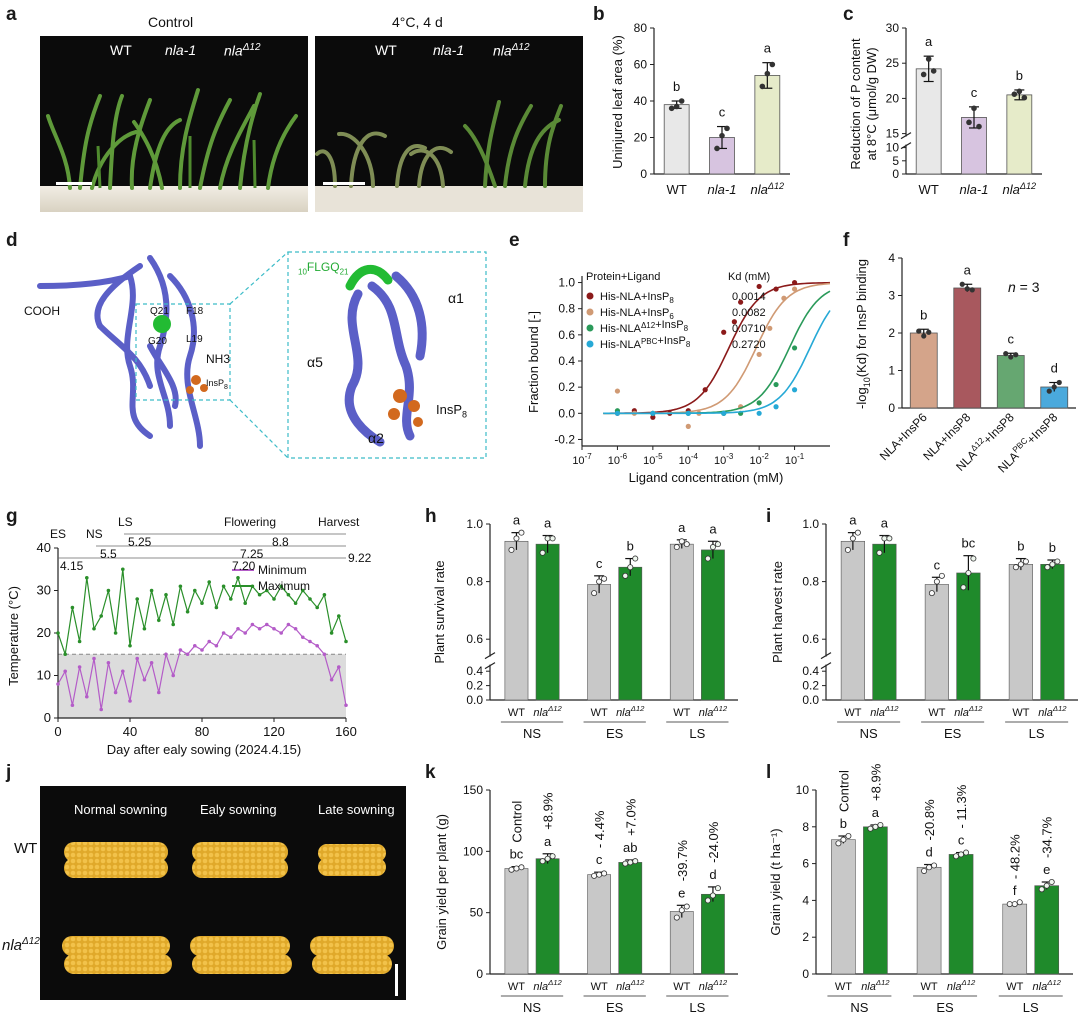 Image resolution: width=1080 pixels, height=1020 pixels. What do you see at coordinates (712, 874) in the screenshot?
I see `chart-k-sig-letter: d` at bounding box center [712, 874].